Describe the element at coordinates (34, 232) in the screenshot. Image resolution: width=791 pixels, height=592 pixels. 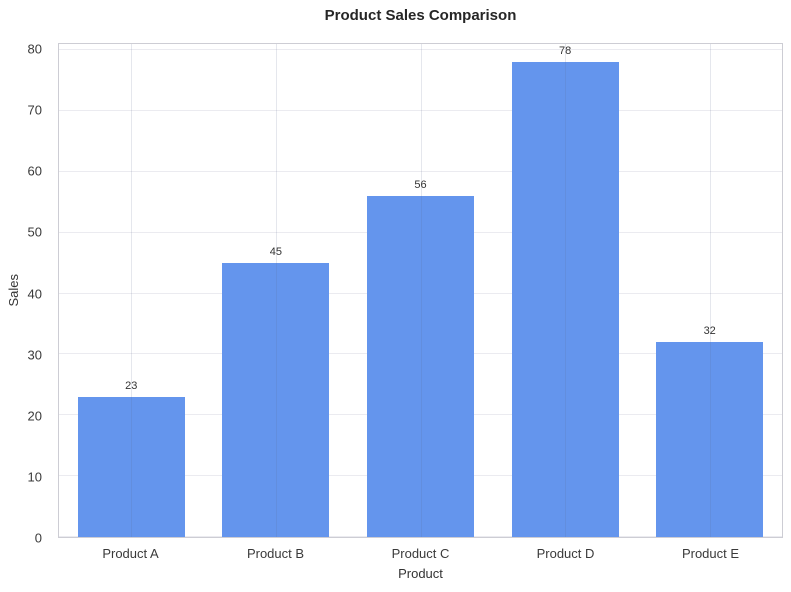
I see `y-tick-label: 50` at that location.